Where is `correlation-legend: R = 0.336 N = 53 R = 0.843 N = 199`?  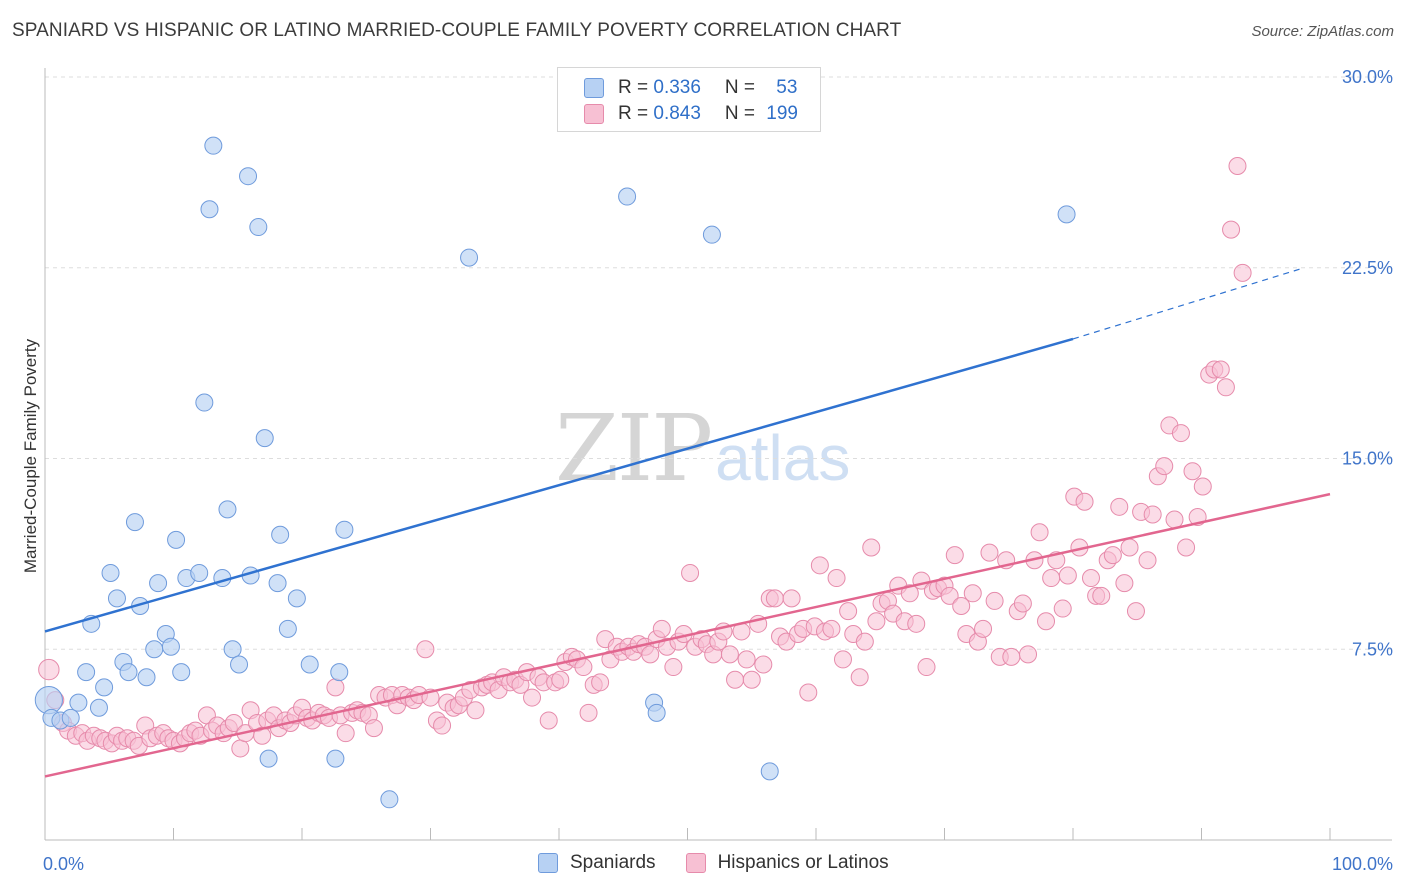 correlation-legend: R = 0.336 N = 53 R = 0.843 N = 199 is located at coordinates (689, 99).